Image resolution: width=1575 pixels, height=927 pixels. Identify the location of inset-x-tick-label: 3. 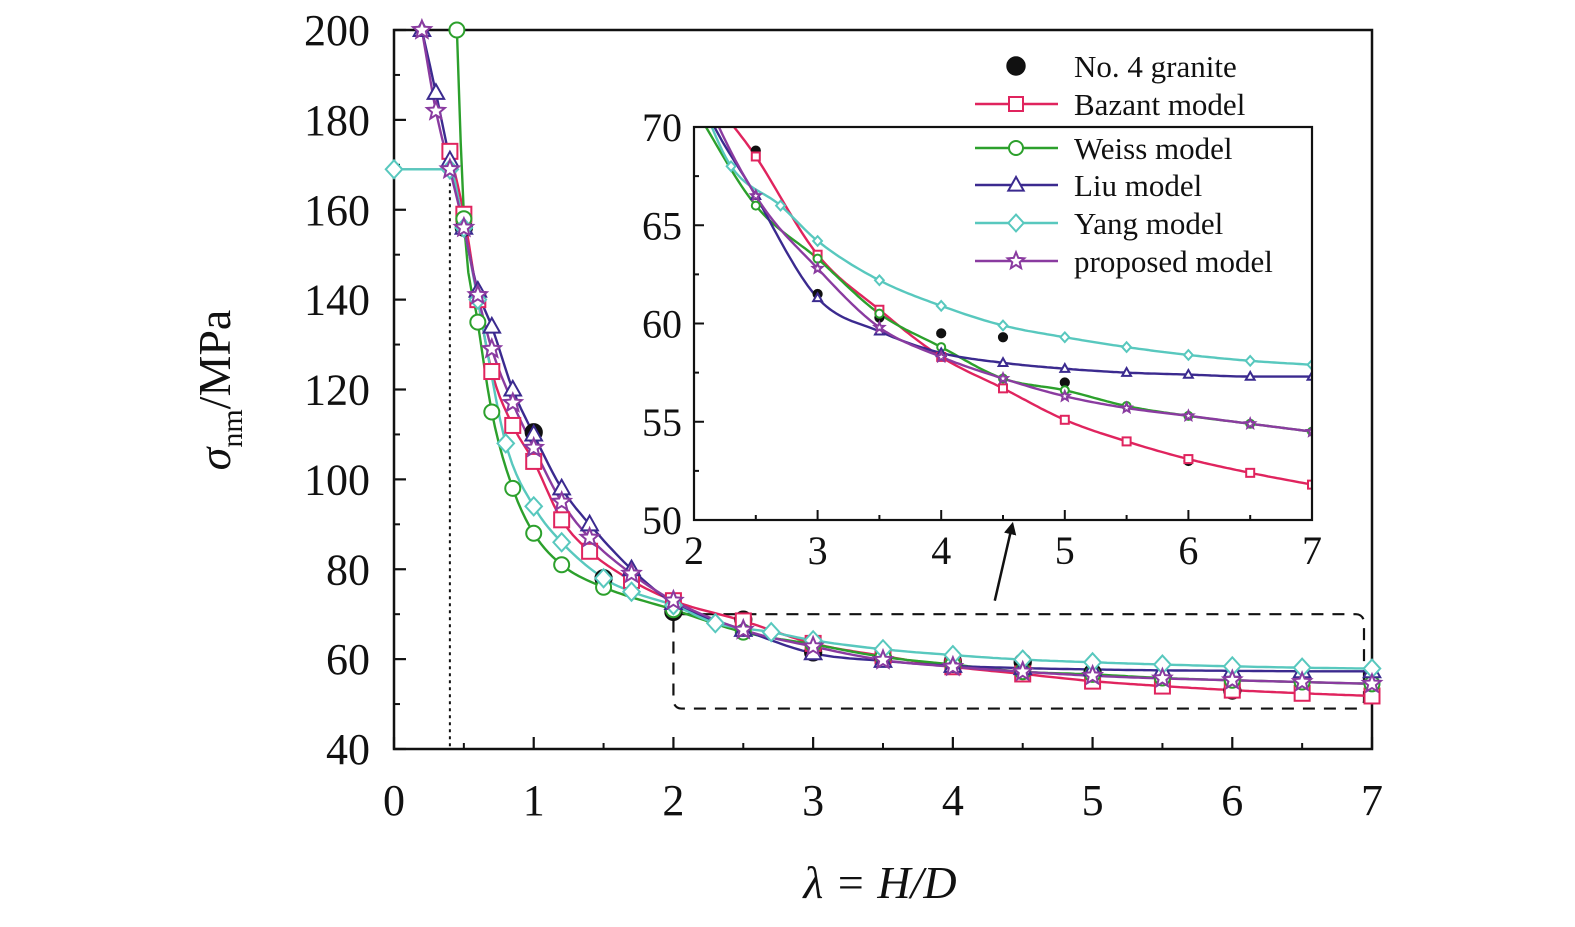
(818, 550).